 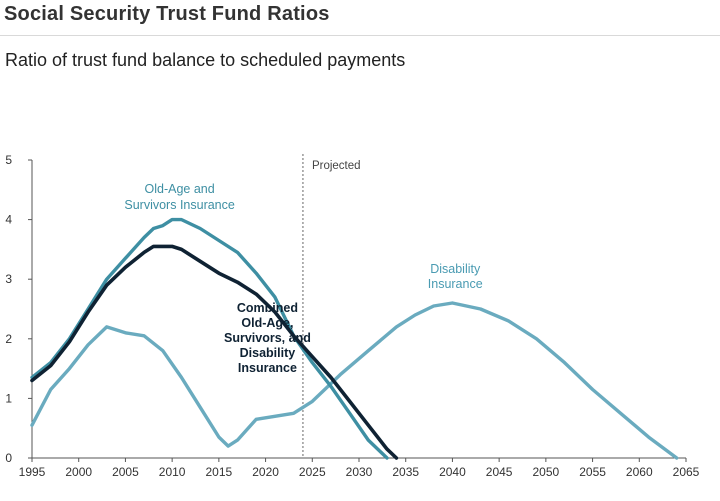 What do you see at coordinates (32, 472) in the screenshot?
I see `x-tick-label: 1995` at bounding box center [32, 472].